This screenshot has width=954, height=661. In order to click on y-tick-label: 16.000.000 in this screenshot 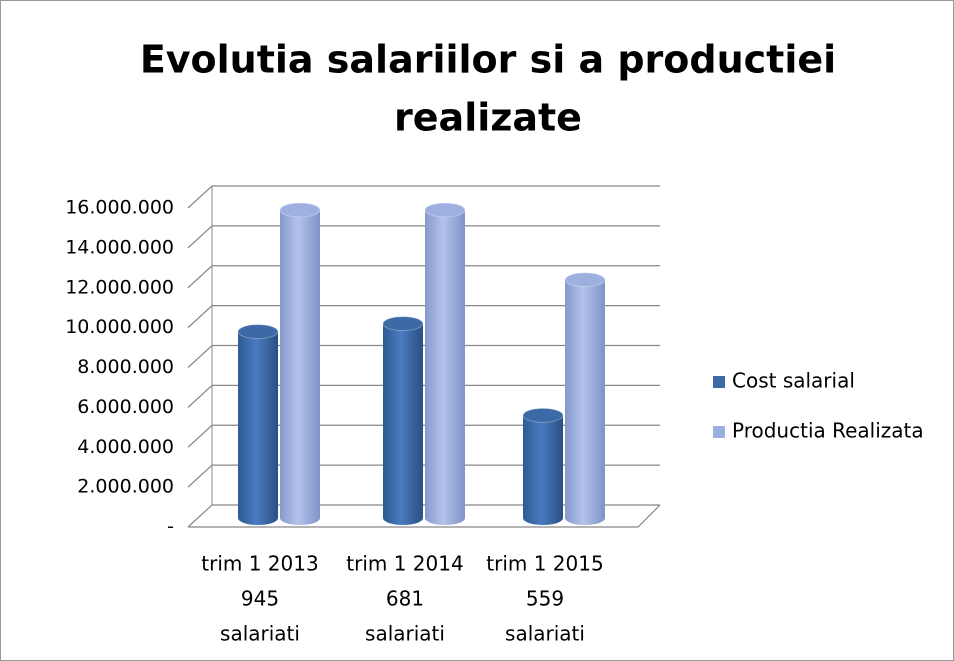, I will do `click(119, 208)`.